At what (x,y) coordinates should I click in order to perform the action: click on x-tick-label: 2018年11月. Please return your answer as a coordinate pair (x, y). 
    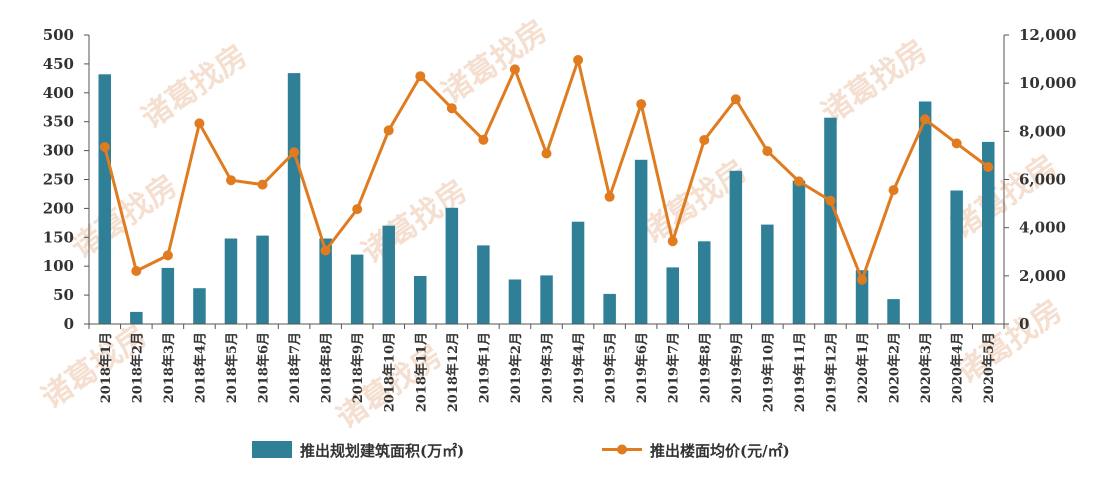
    Looking at the image, I should click on (421, 372).